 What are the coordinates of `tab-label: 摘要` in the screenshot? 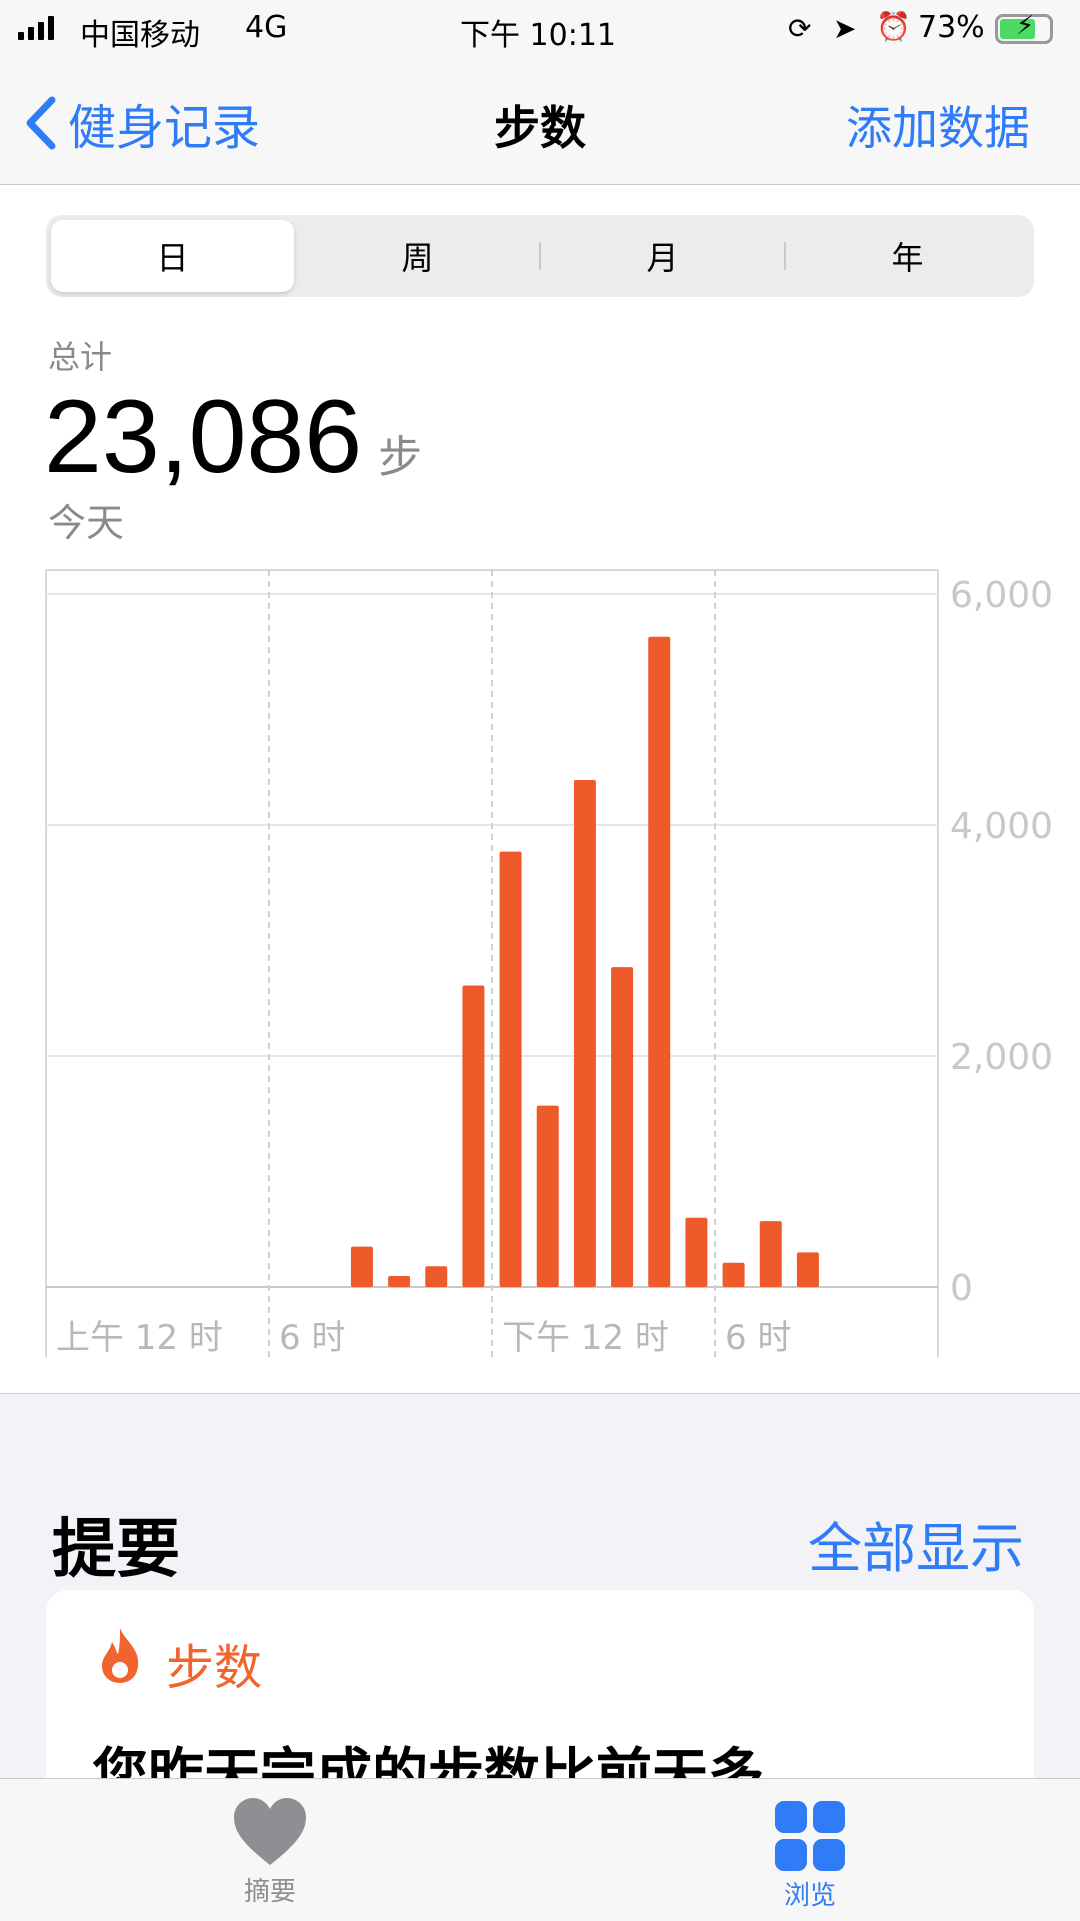 It's located at (269, 1892).